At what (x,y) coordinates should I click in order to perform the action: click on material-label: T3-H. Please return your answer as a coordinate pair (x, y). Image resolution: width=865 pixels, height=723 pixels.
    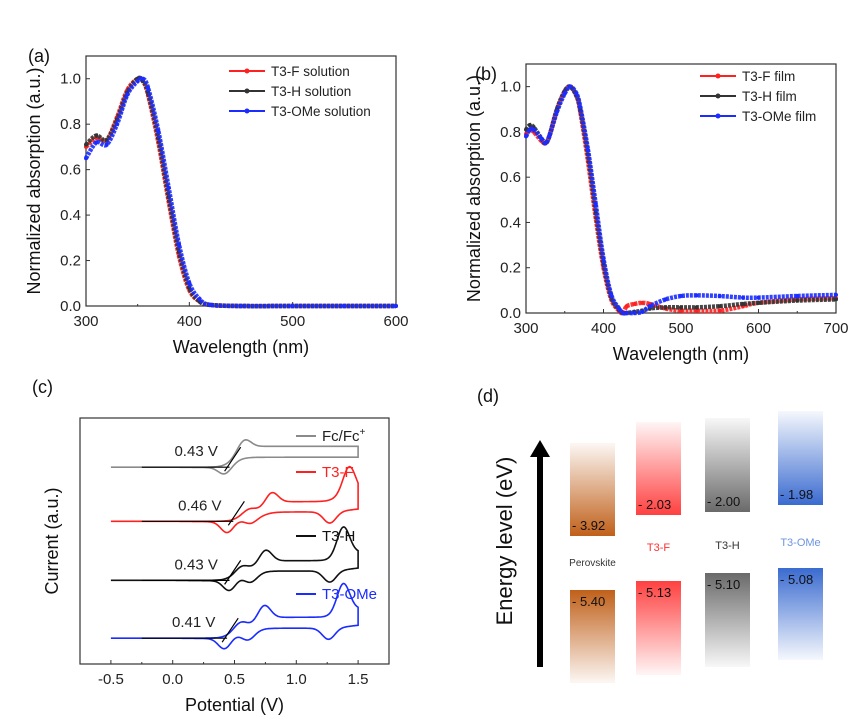
    Looking at the image, I should click on (727, 546).